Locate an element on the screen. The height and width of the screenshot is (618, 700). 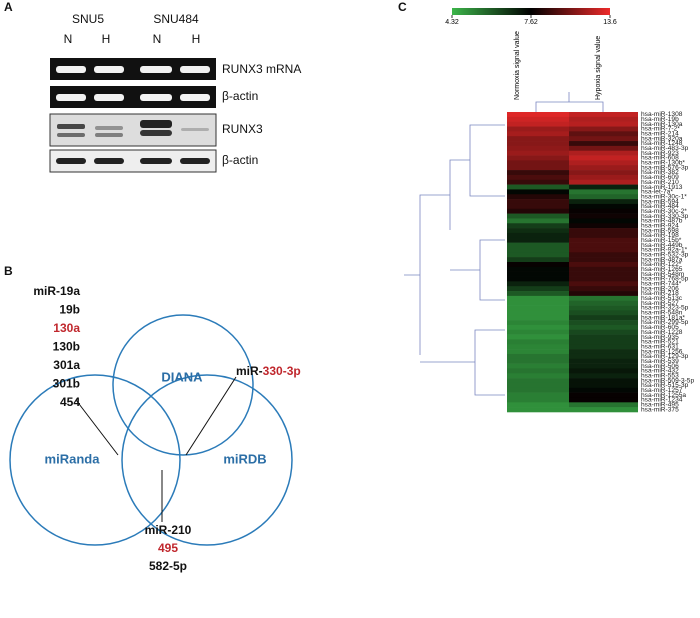
mirna-label: 454 is located at coordinates (70, 402).